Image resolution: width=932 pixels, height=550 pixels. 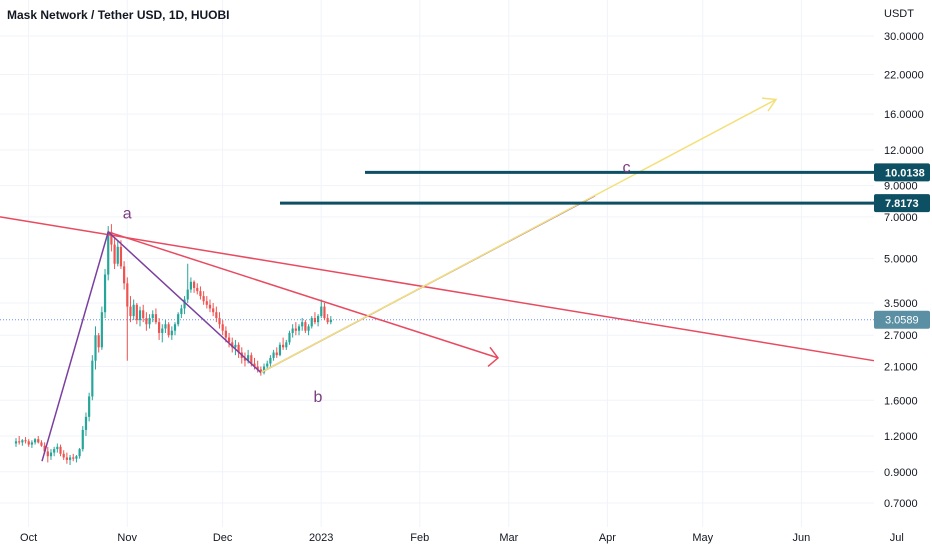 I want to click on price-tick-label: 2.1000, so click(x=901, y=367).